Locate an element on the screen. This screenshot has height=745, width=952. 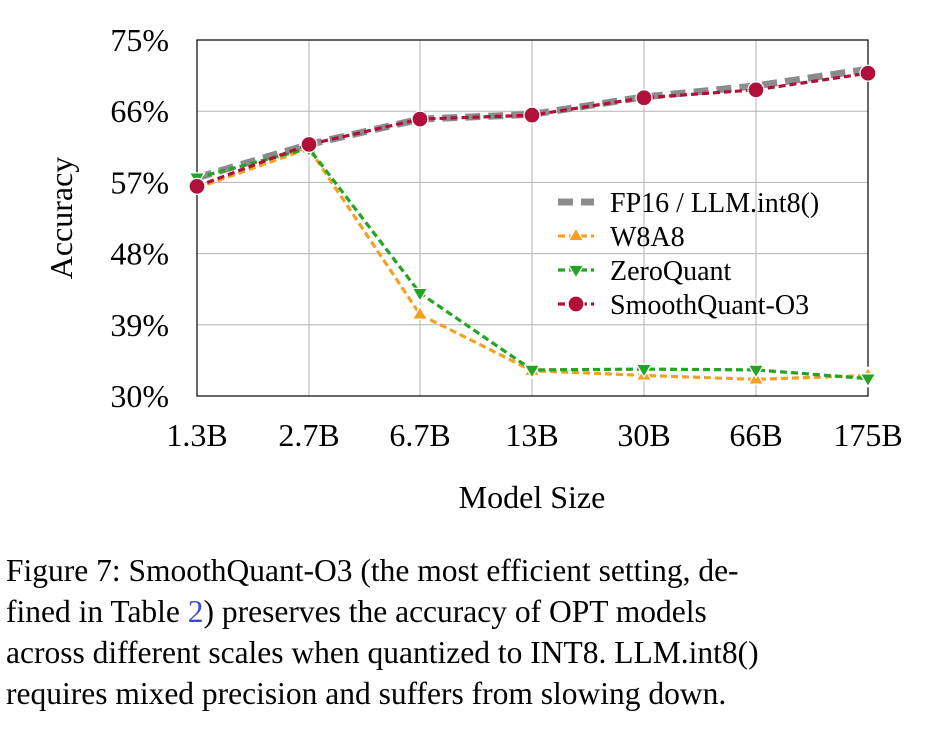
caption-text: fined in Table is located at coordinates (97, 611).